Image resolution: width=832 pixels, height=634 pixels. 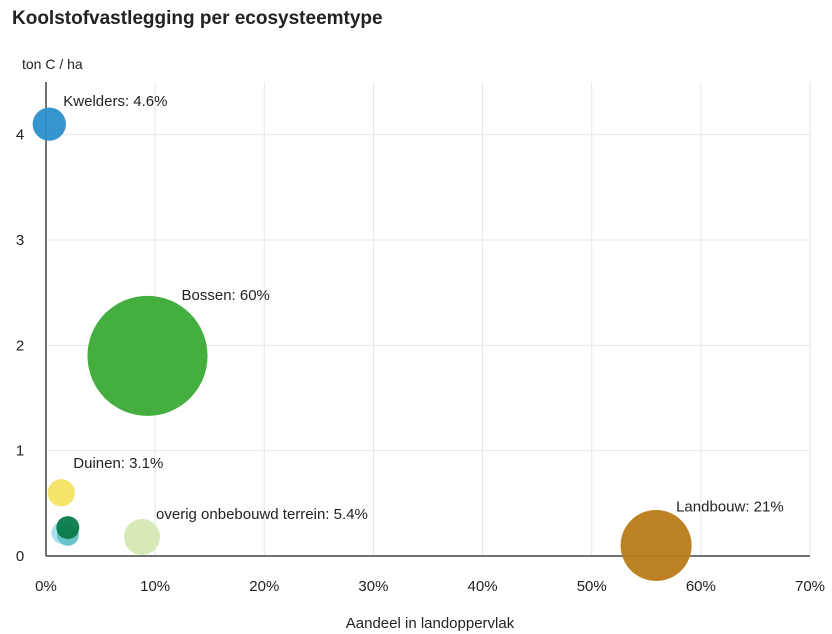 What do you see at coordinates (592, 586) in the screenshot?
I see `x-tick-label: 50%` at bounding box center [592, 586].